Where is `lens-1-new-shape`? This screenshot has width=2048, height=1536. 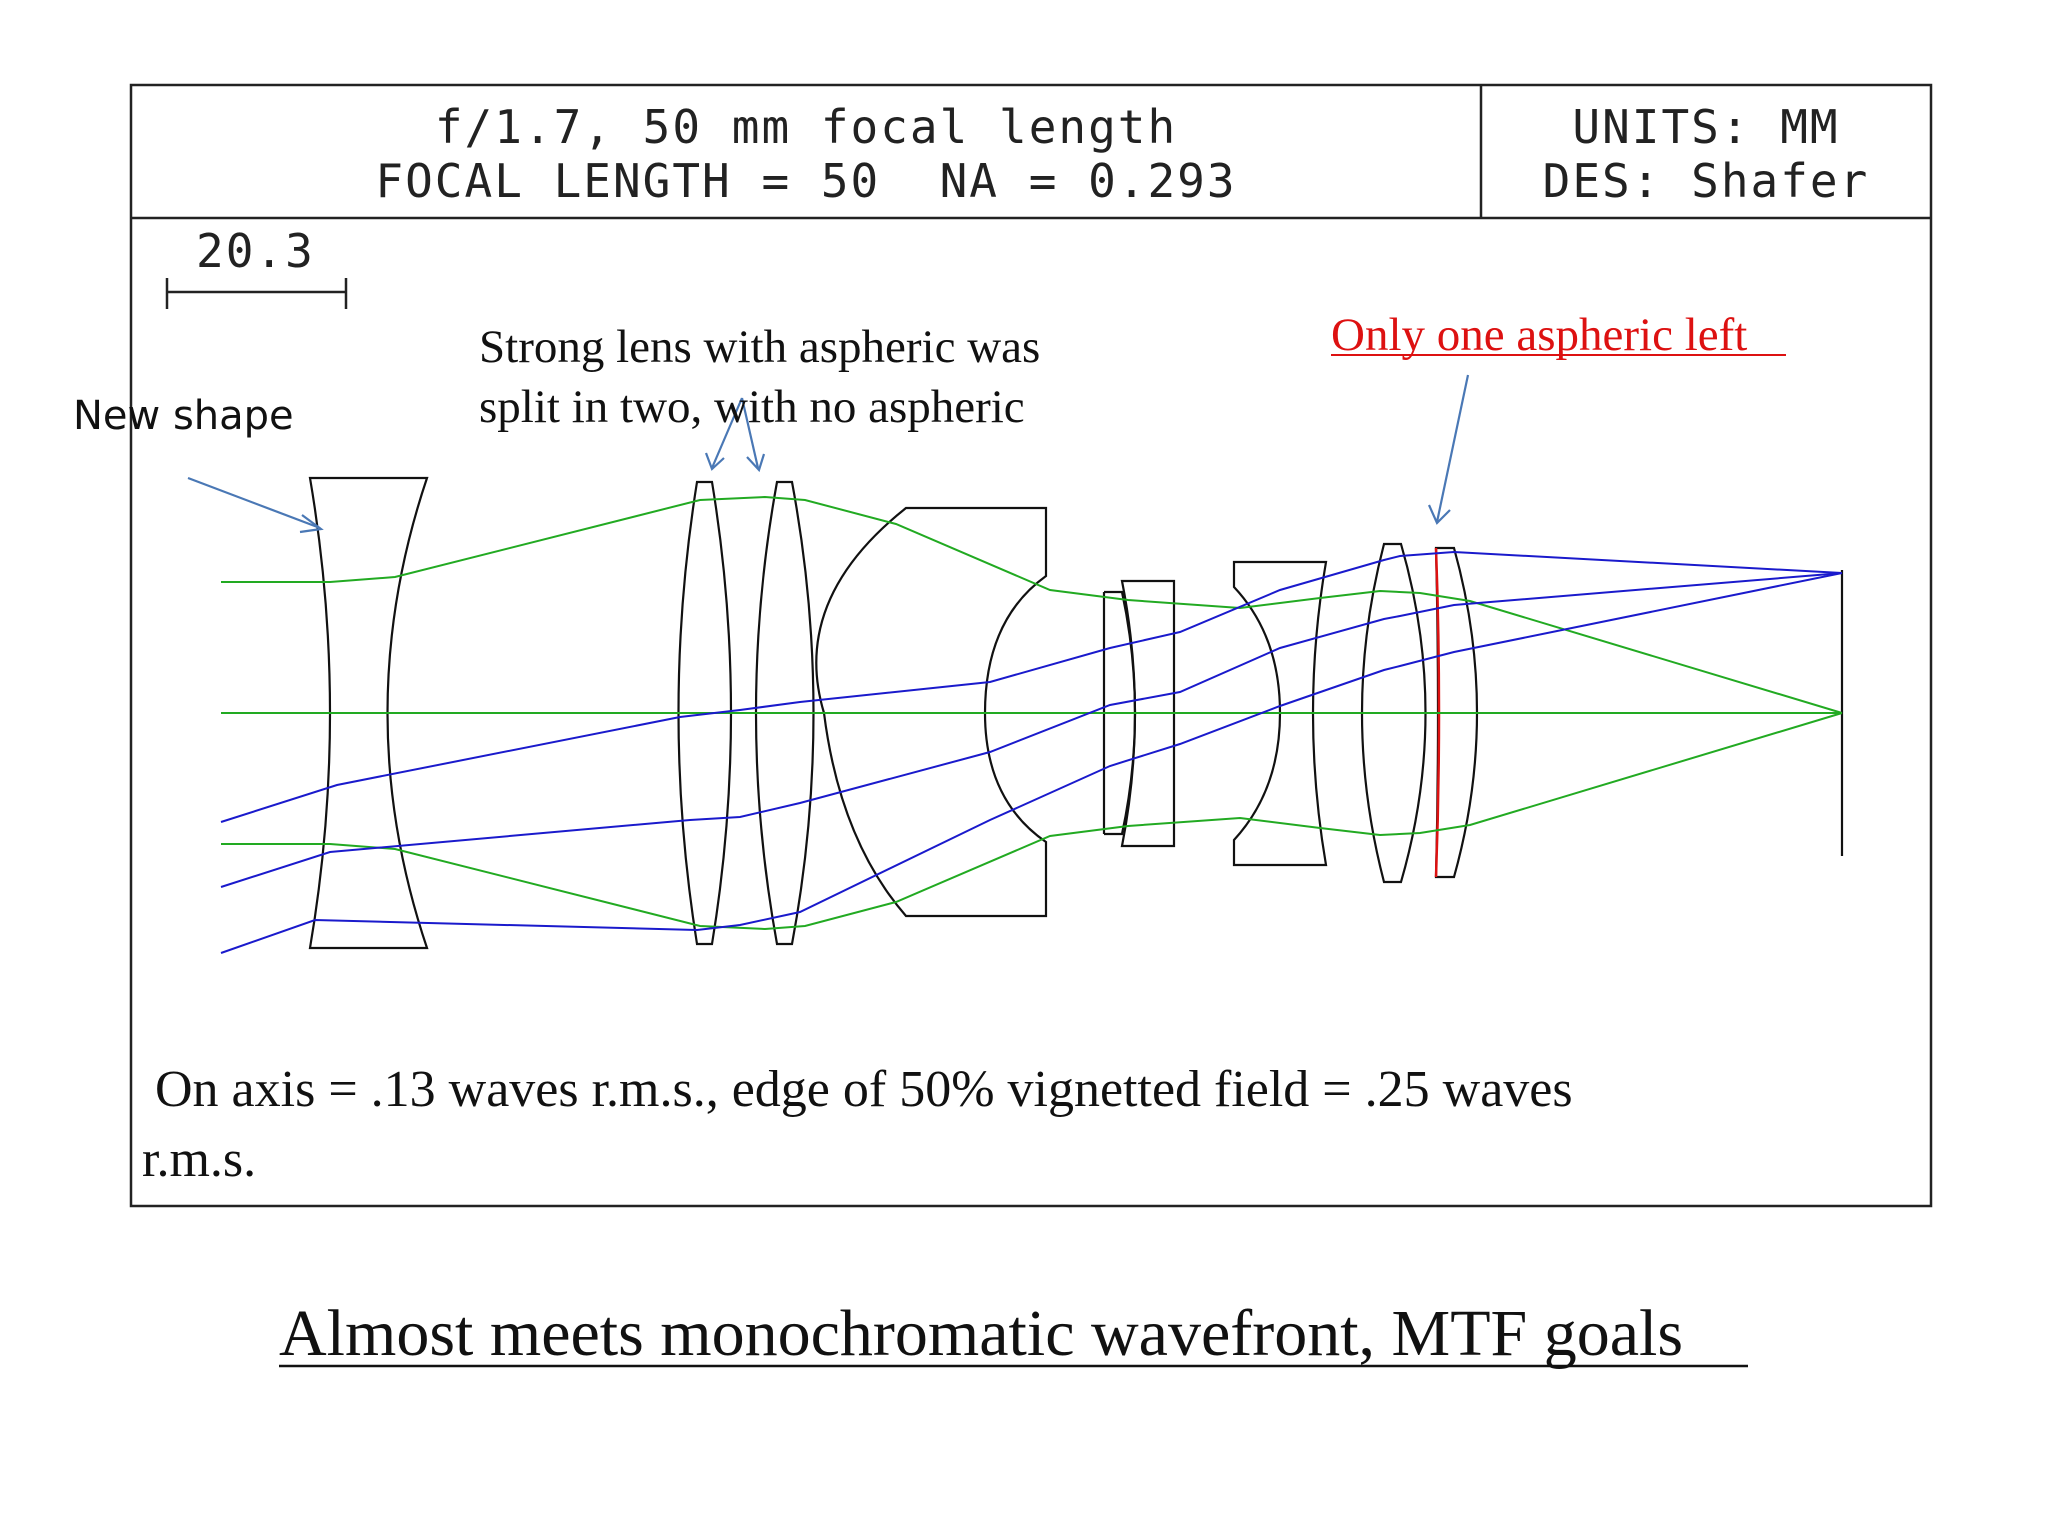 lens-1-new-shape is located at coordinates (368, 713).